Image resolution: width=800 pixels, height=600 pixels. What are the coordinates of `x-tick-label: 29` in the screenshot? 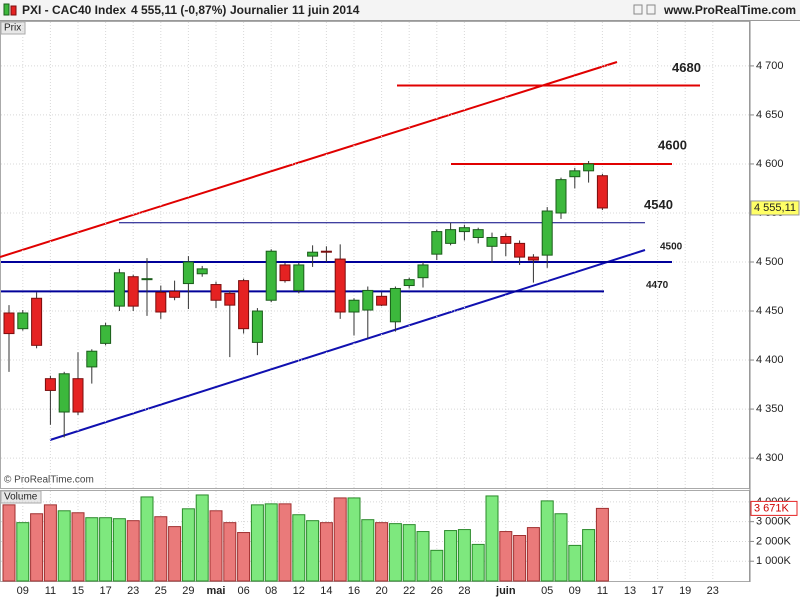 It's located at (188, 591).